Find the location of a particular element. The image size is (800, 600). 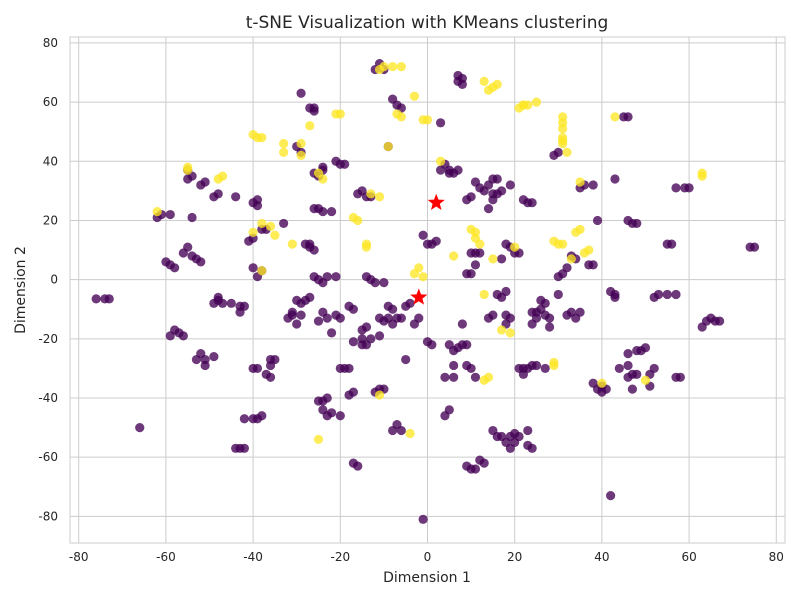

x-tick-label: -60 is located at coordinates (166, 557).